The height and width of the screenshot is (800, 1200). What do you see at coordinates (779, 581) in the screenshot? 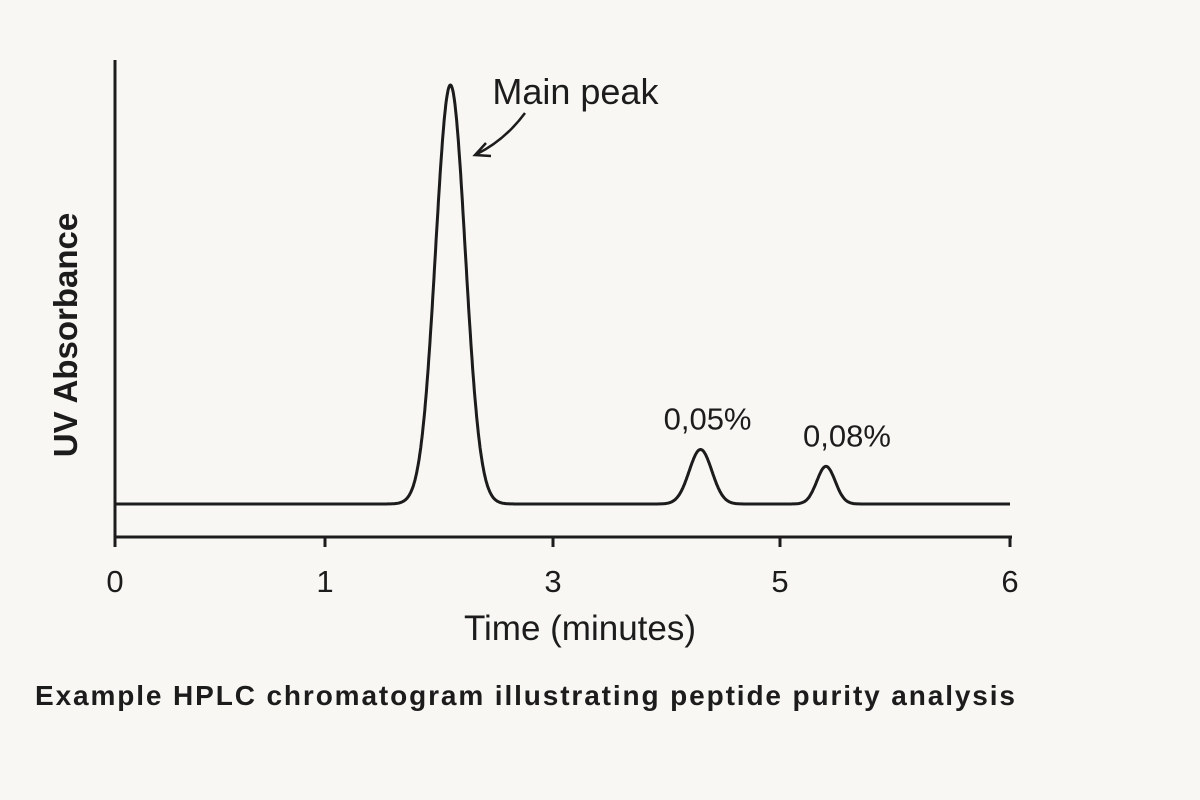
I see `x-tick-label: 5` at bounding box center [779, 581].